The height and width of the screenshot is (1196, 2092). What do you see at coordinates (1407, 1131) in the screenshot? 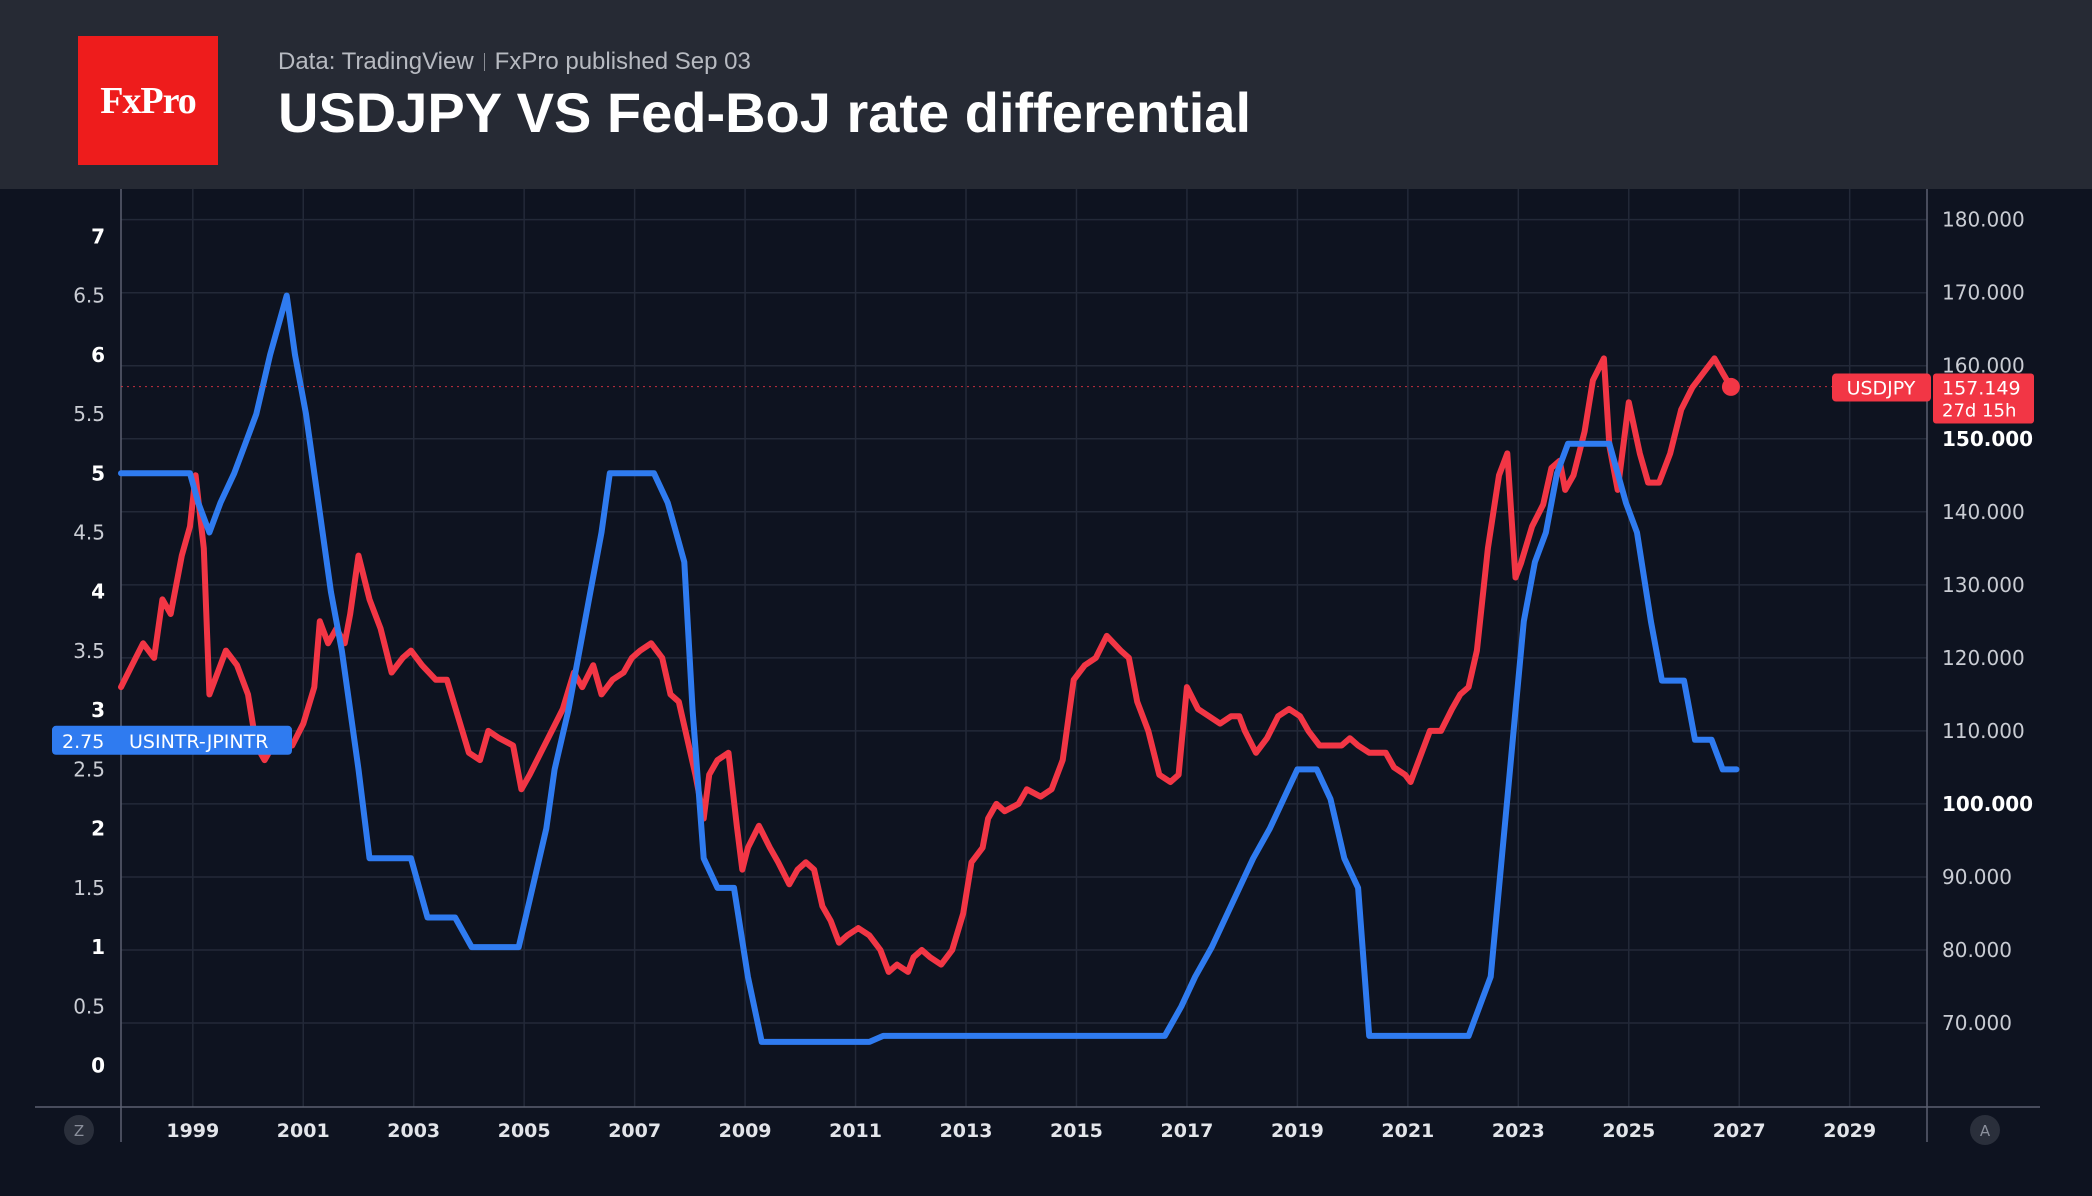
I see `x-tick-label: 2021` at bounding box center [1407, 1131].